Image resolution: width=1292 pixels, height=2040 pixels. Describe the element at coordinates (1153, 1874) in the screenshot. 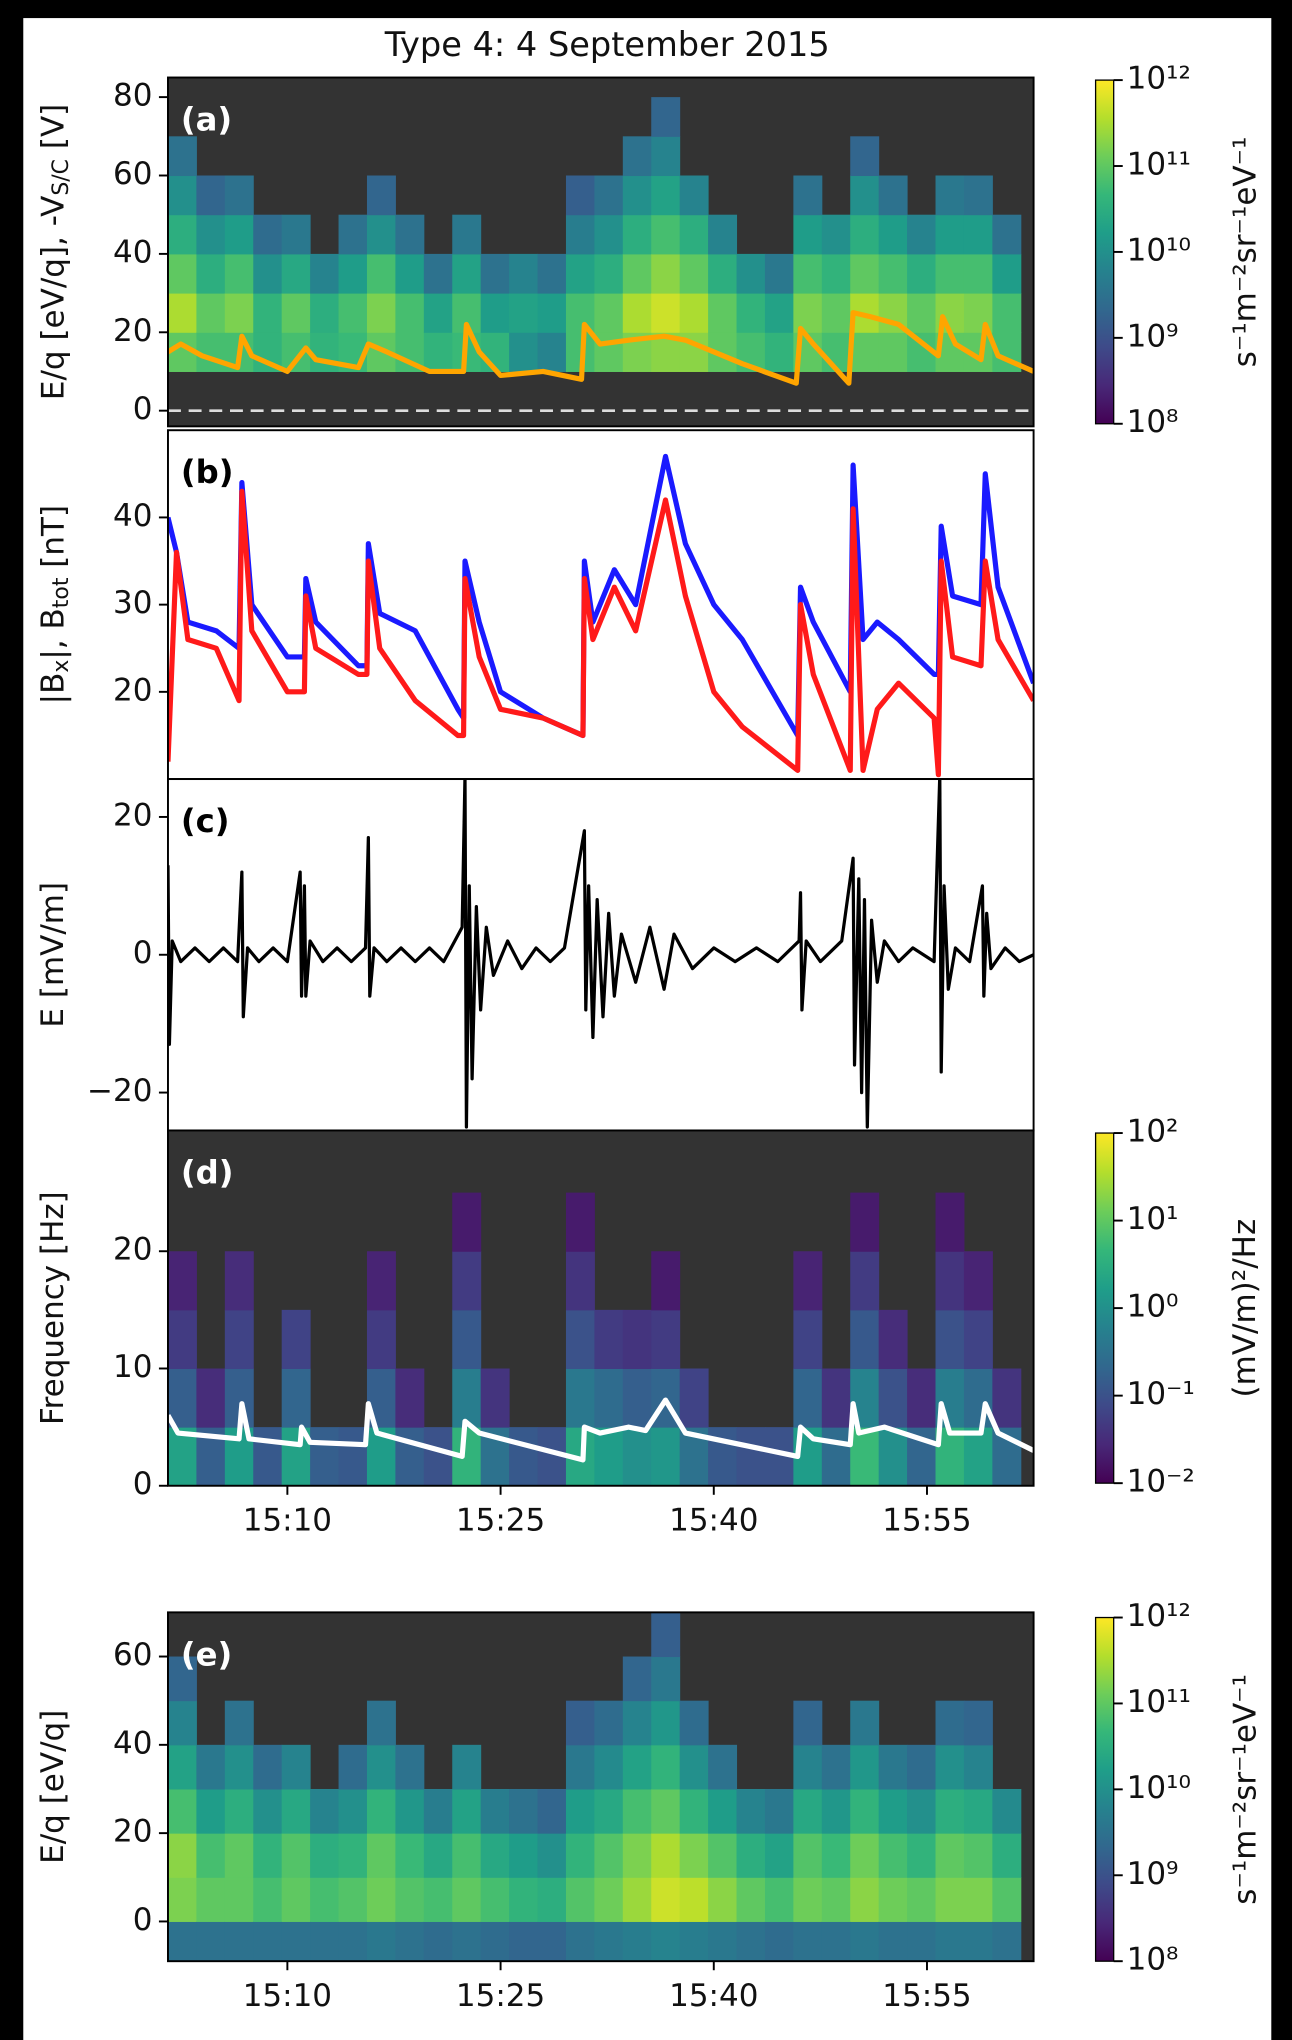

I see `colorbar-tick-label: 10⁹` at that location.